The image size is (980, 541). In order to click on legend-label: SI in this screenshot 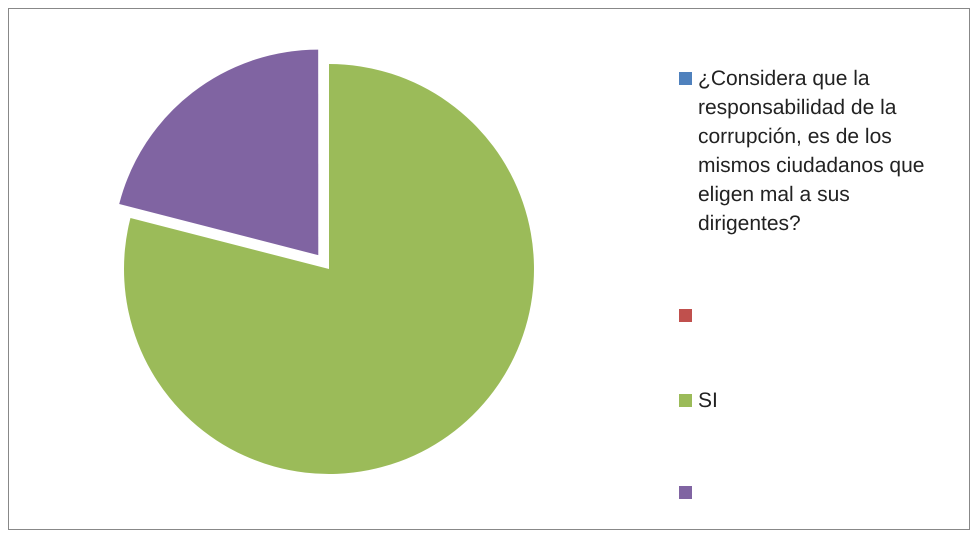, I will do `click(708, 401)`.